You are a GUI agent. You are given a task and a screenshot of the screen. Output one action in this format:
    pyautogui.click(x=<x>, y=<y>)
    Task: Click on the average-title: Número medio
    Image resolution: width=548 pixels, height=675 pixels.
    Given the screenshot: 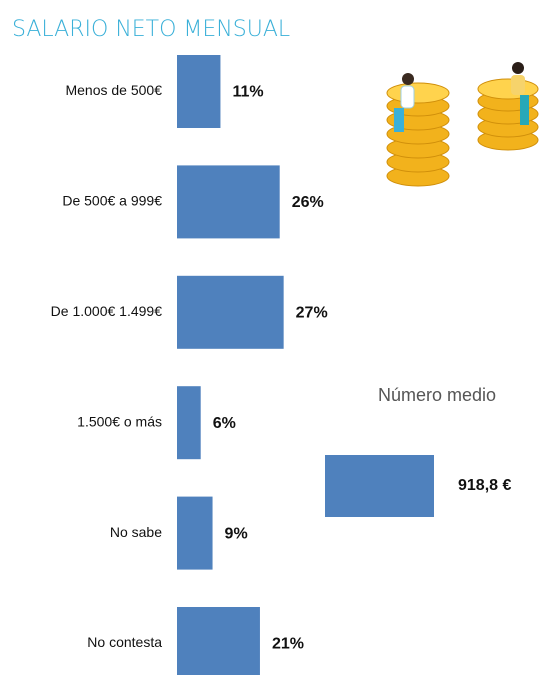 What is the action you would take?
    pyautogui.click(x=437, y=395)
    